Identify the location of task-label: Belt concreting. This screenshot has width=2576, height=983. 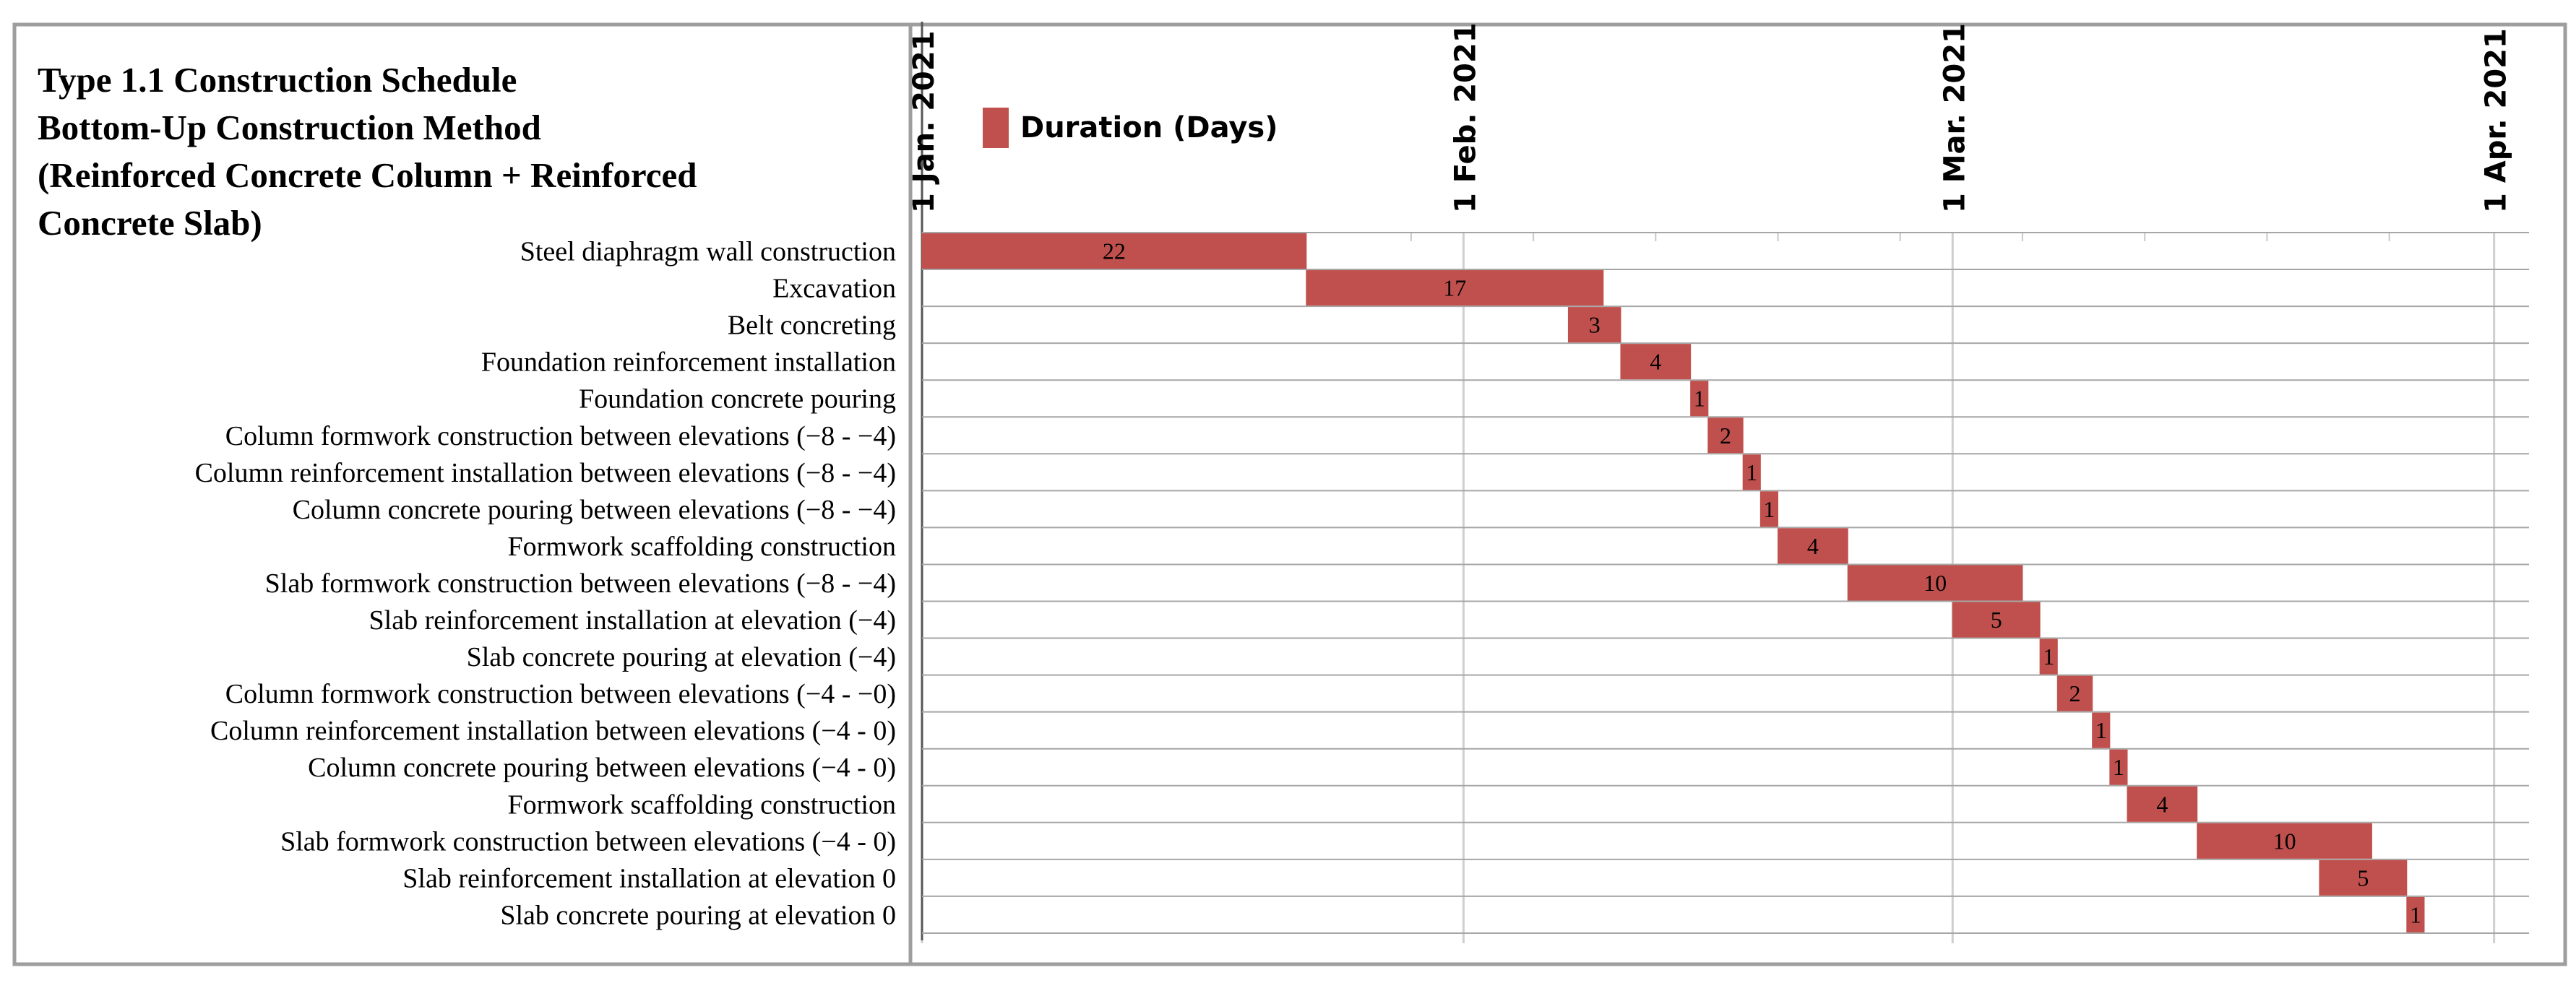
(812, 326).